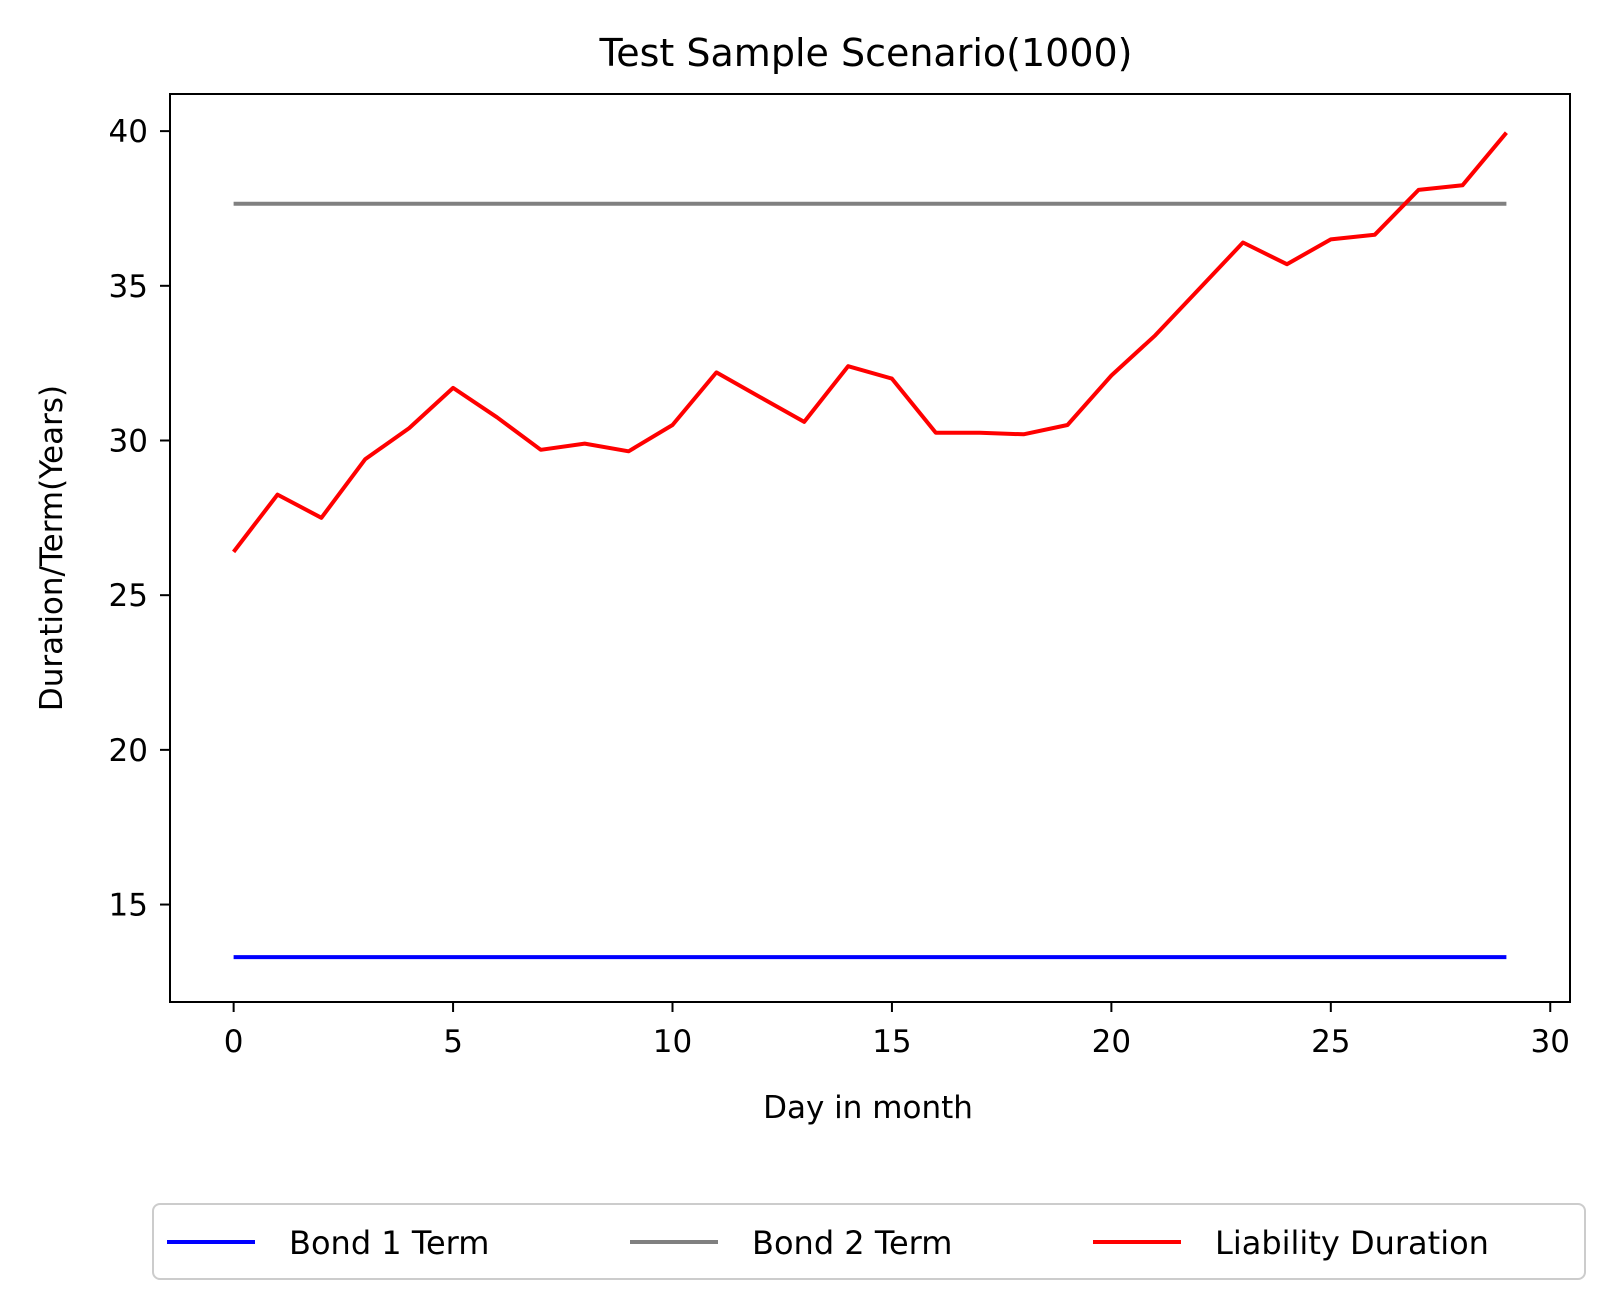 Image resolution: width=1610 pixels, height=1304 pixels. What do you see at coordinates (852, 1243) in the screenshot?
I see `legend-label-2: Bond 2 Term` at bounding box center [852, 1243].